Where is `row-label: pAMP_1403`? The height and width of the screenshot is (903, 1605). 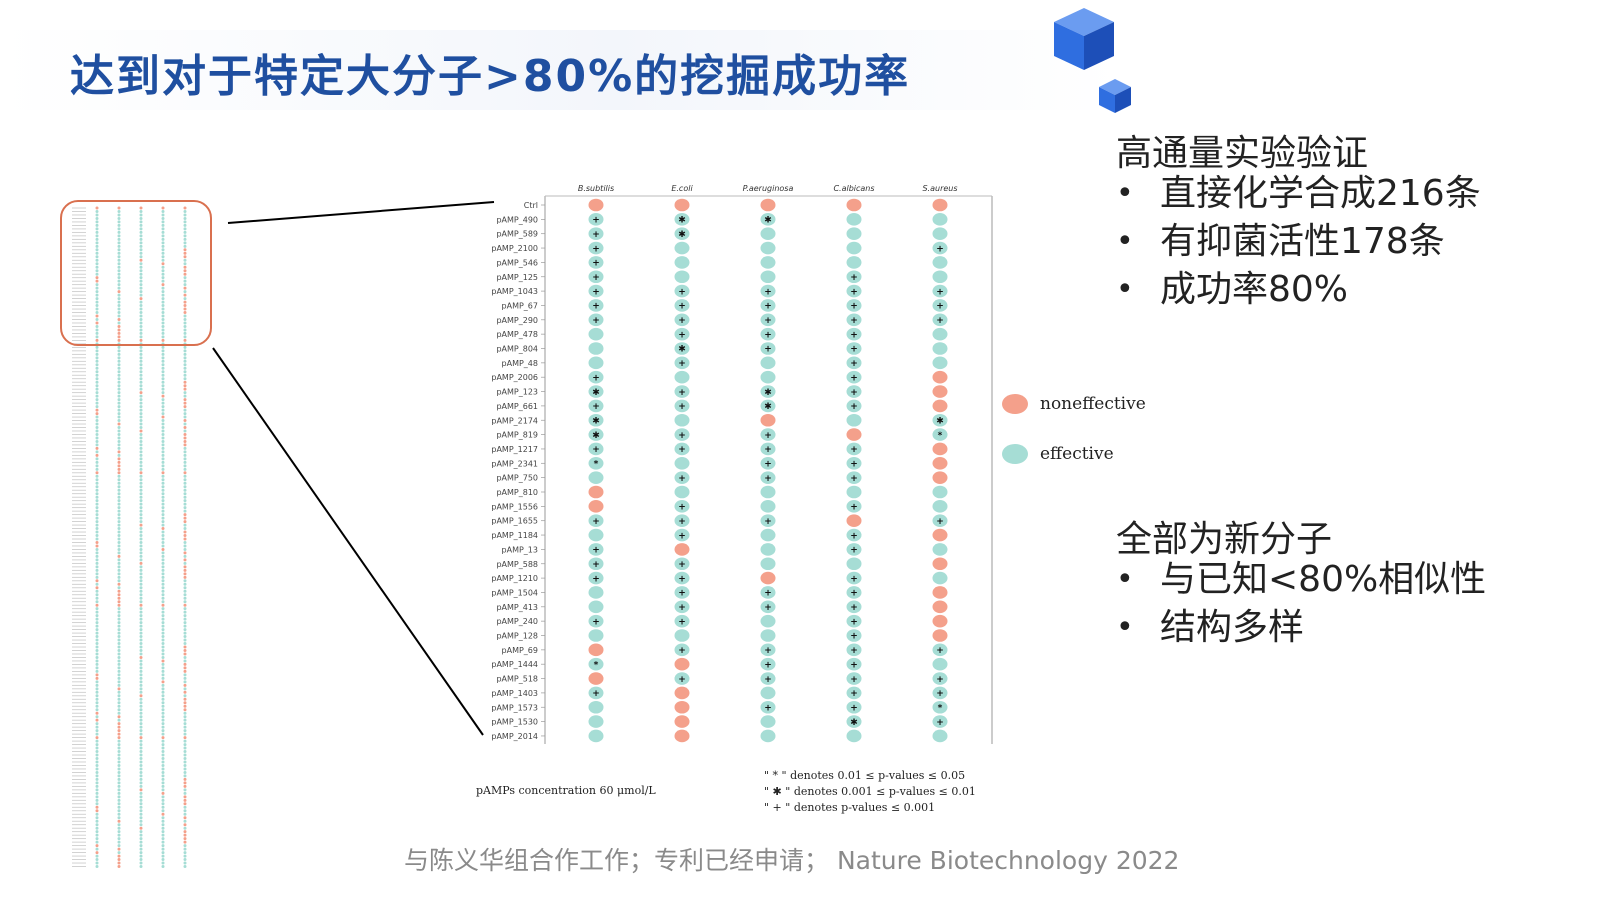
row-label: pAMP_1403 is located at coordinates (514, 693).